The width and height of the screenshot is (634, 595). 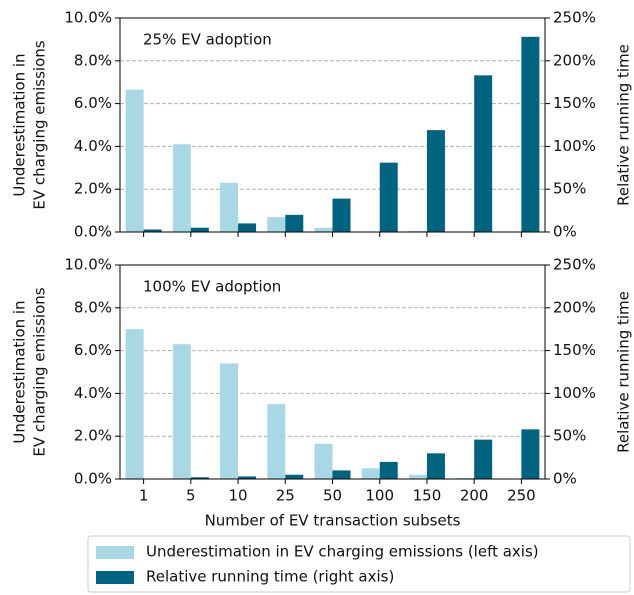 I want to click on x-tick-label: 50, so click(x=332, y=496).